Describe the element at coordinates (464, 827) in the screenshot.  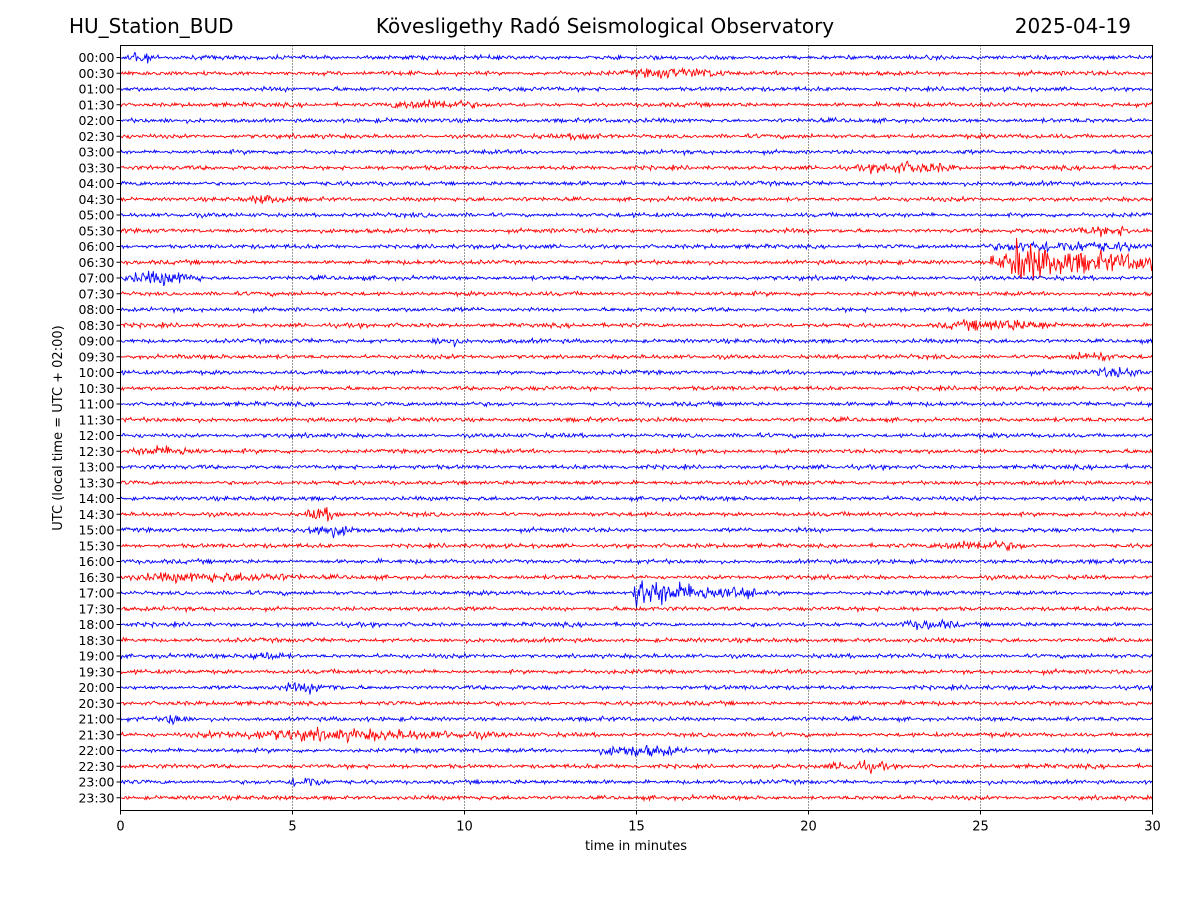
I see `x-tick-label: 10` at that location.